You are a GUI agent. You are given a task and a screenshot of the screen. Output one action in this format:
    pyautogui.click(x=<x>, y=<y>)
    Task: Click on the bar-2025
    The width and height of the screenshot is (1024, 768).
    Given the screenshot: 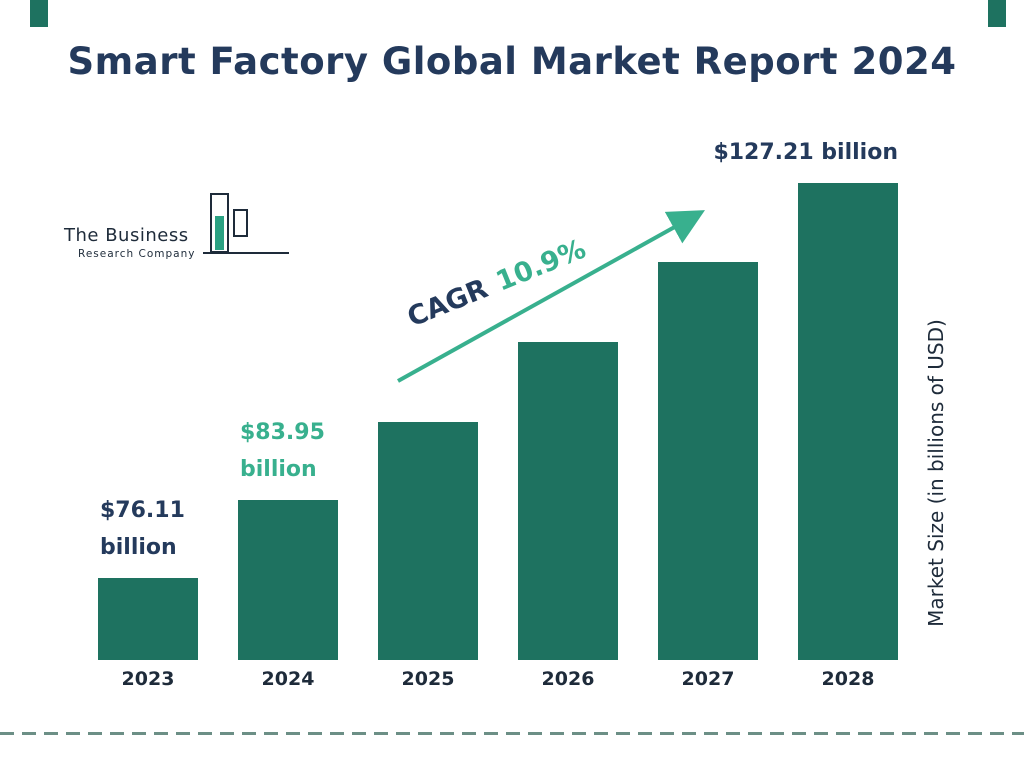 What is the action you would take?
    pyautogui.click(x=428, y=541)
    